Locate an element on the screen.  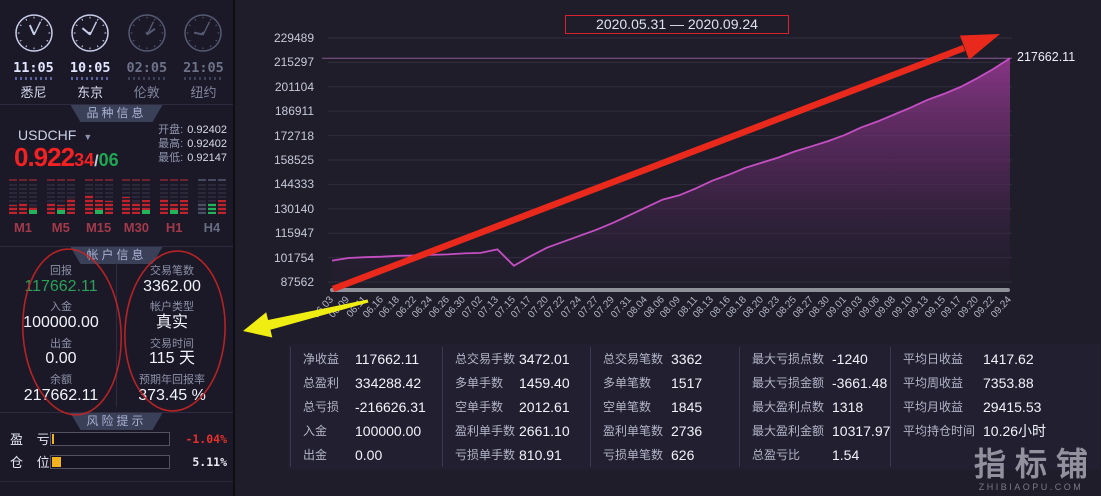
risk-gauge-fill is located at coordinates (57, 461).